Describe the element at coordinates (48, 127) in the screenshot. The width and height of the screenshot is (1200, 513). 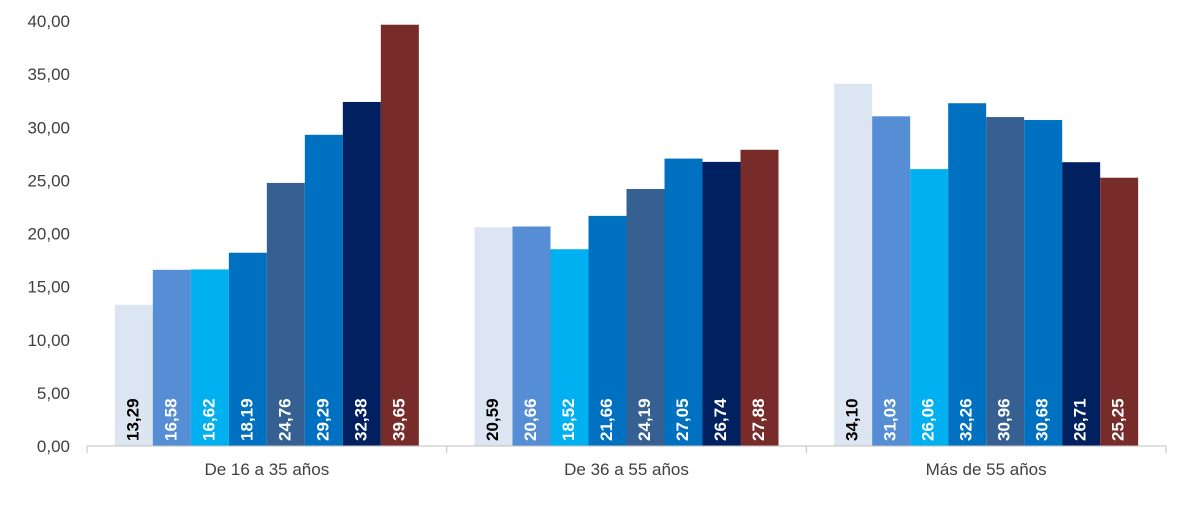
I see `y-tick-label: 30,00` at that location.